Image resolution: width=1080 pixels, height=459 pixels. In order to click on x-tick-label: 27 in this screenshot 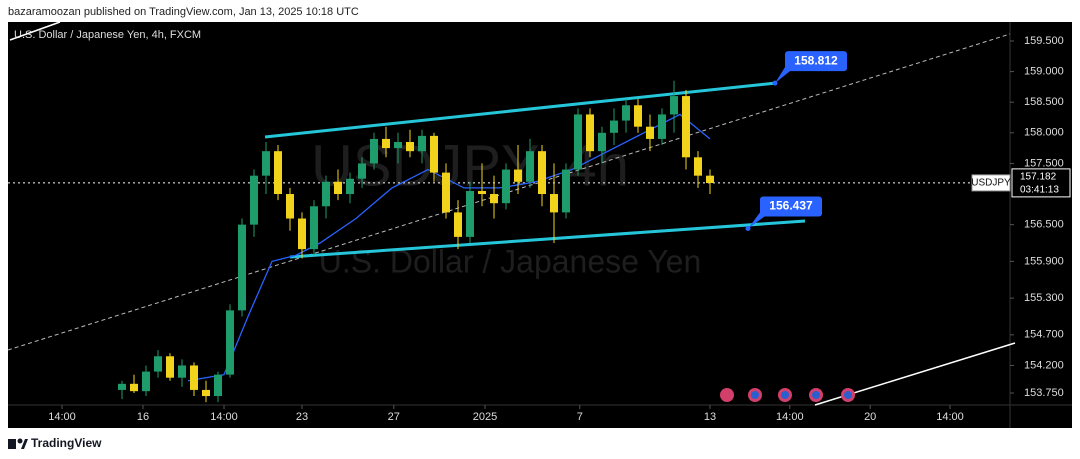, I will do `click(394, 417)`.